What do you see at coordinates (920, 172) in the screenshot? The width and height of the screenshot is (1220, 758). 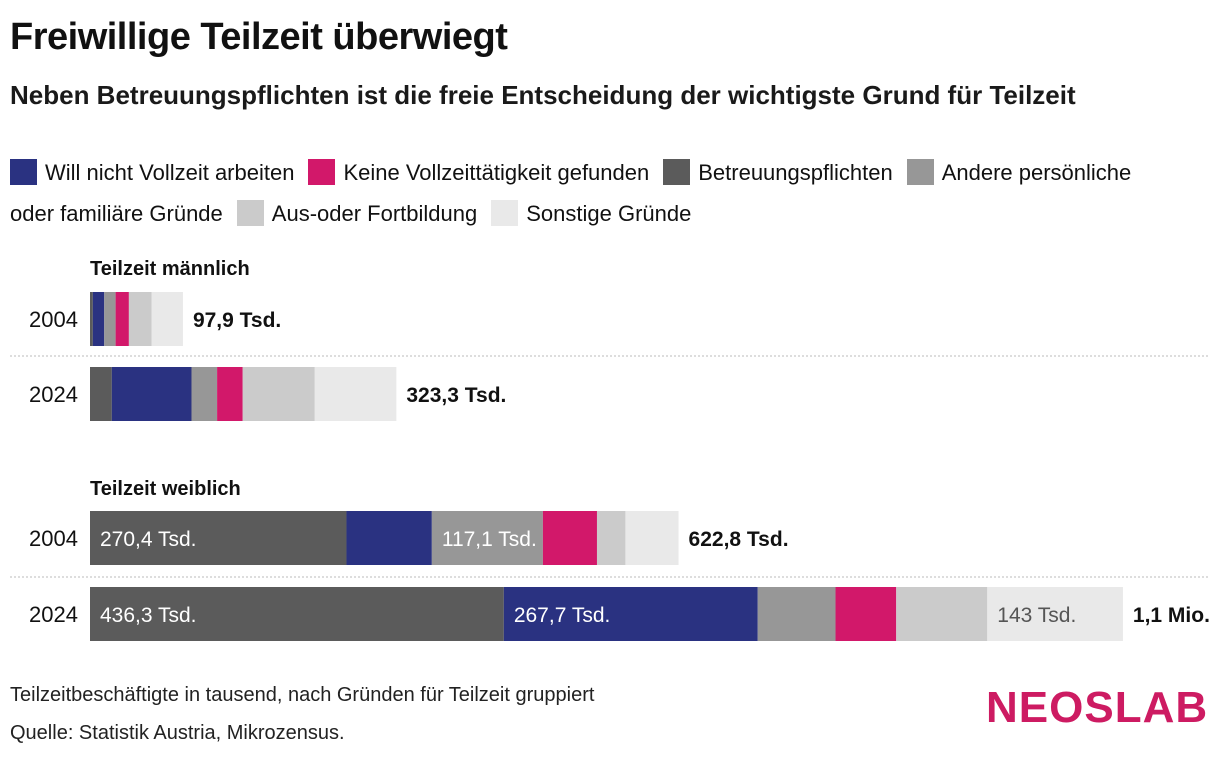 I see `legend-swatch-andere` at bounding box center [920, 172].